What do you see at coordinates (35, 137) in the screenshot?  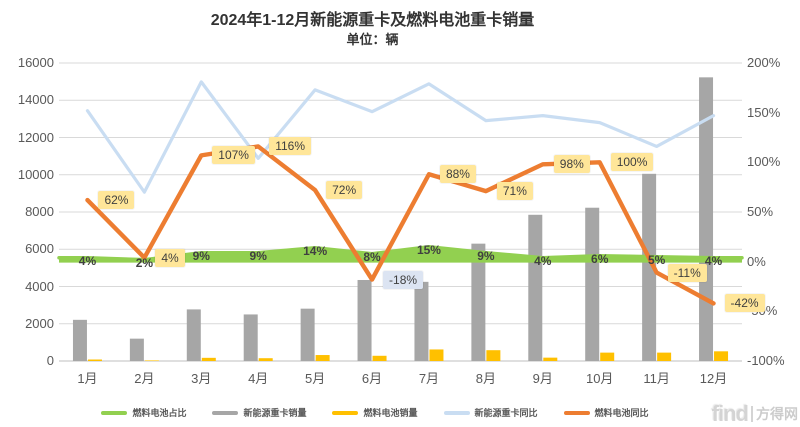 I see `y-axis-tick-label: 12000` at bounding box center [35, 137].